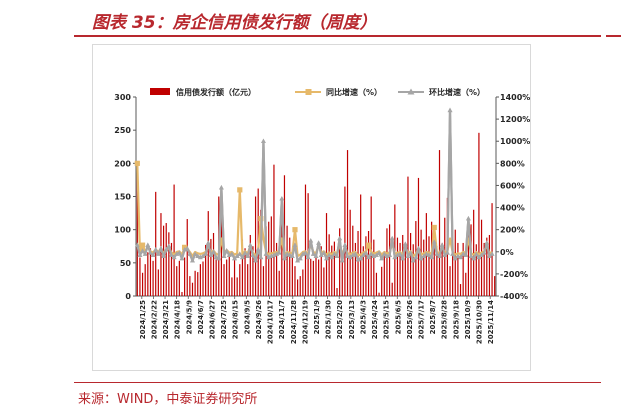 The width and height of the screenshot is (621, 415). I want to click on y-left-tick-label: 150, so click(122, 197).